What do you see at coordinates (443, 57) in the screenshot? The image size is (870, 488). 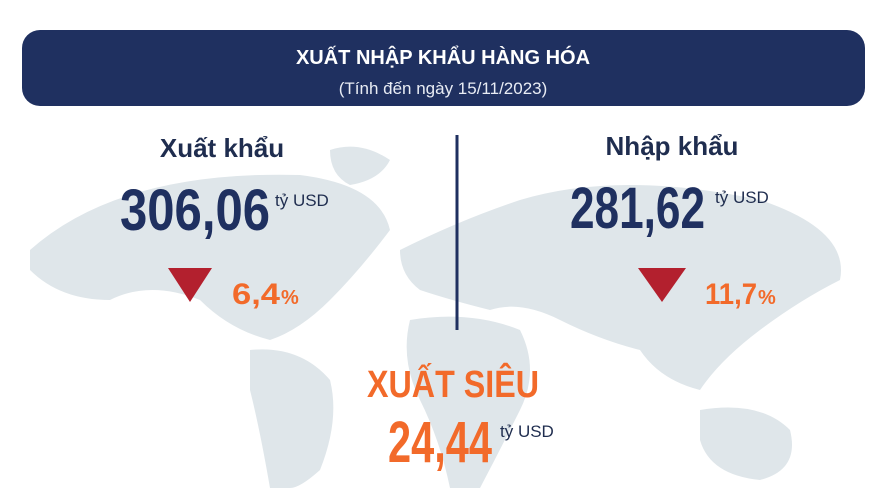 I see `header-title: XUẤT NHẬP KHẨU HÀNG HÓA` at bounding box center [443, 57].